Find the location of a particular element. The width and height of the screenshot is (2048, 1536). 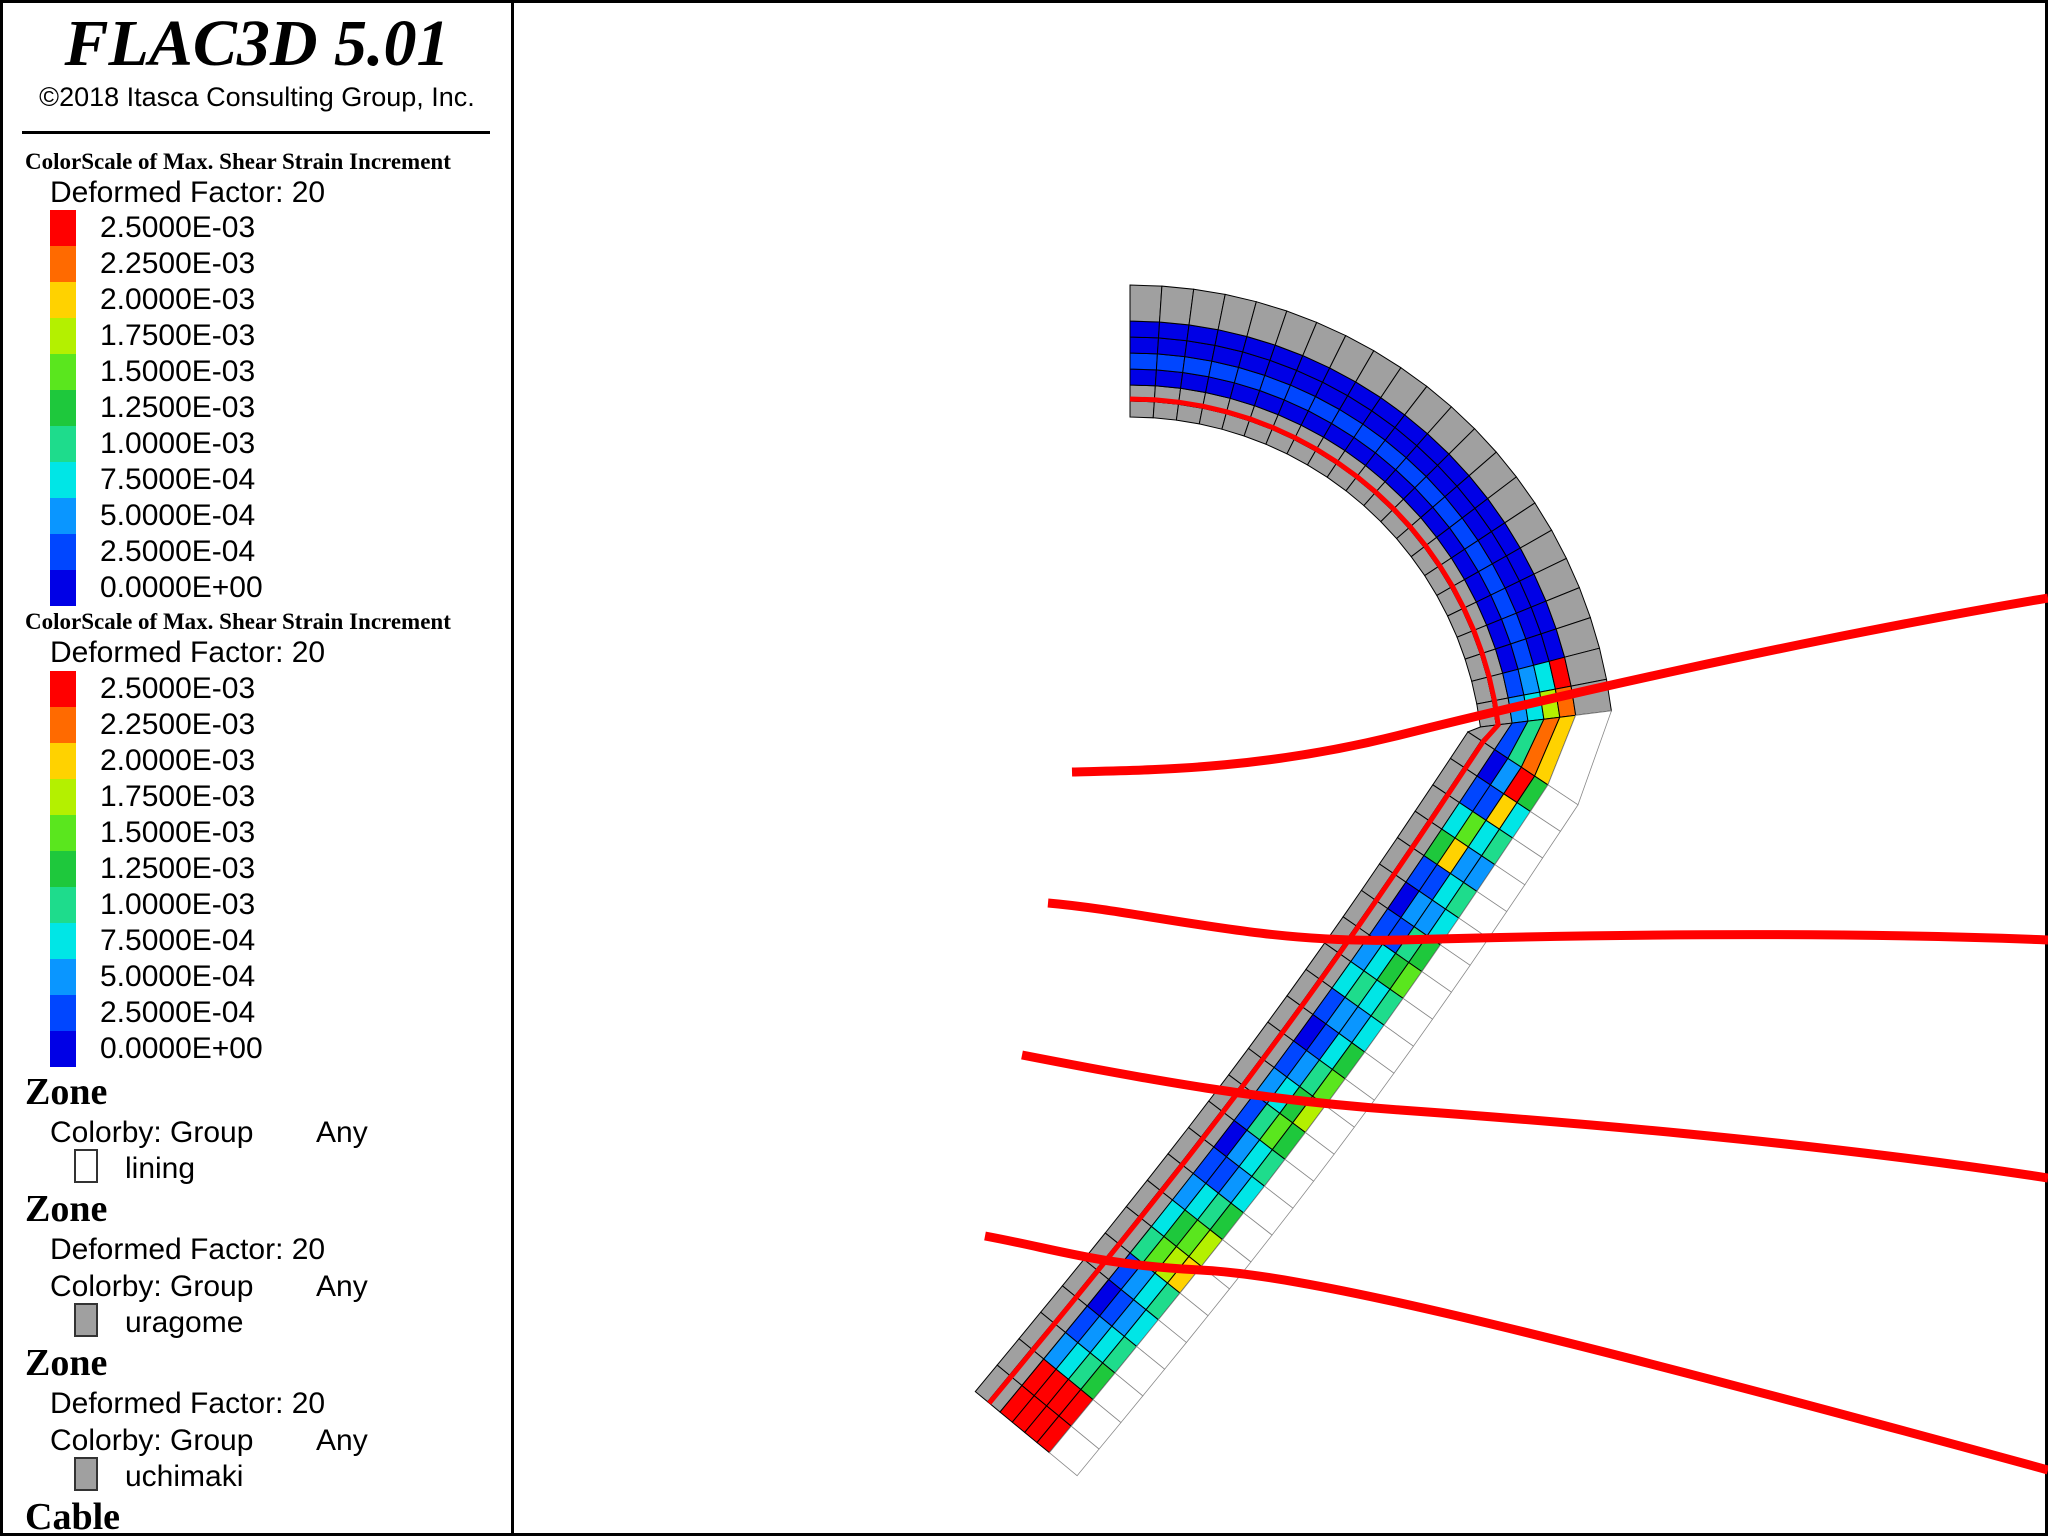

colorscale-2-deformed-factor: Deformed Factor: 20 is located at coordinates (188, 652).